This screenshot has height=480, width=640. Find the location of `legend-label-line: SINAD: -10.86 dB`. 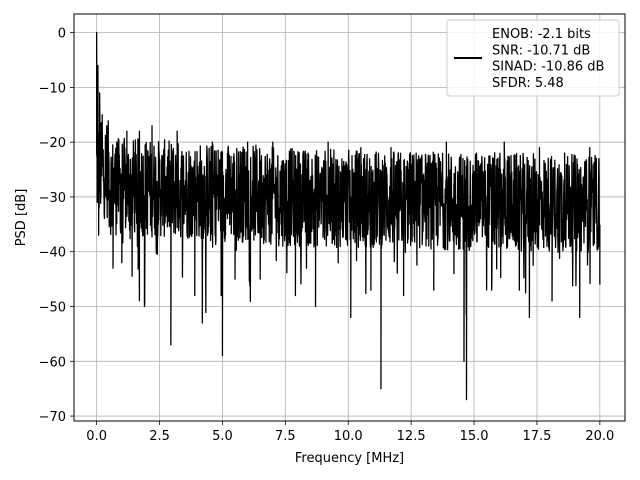

legend-label-line: SINAD: -10.86 dB is located at coordinates (548, 67).